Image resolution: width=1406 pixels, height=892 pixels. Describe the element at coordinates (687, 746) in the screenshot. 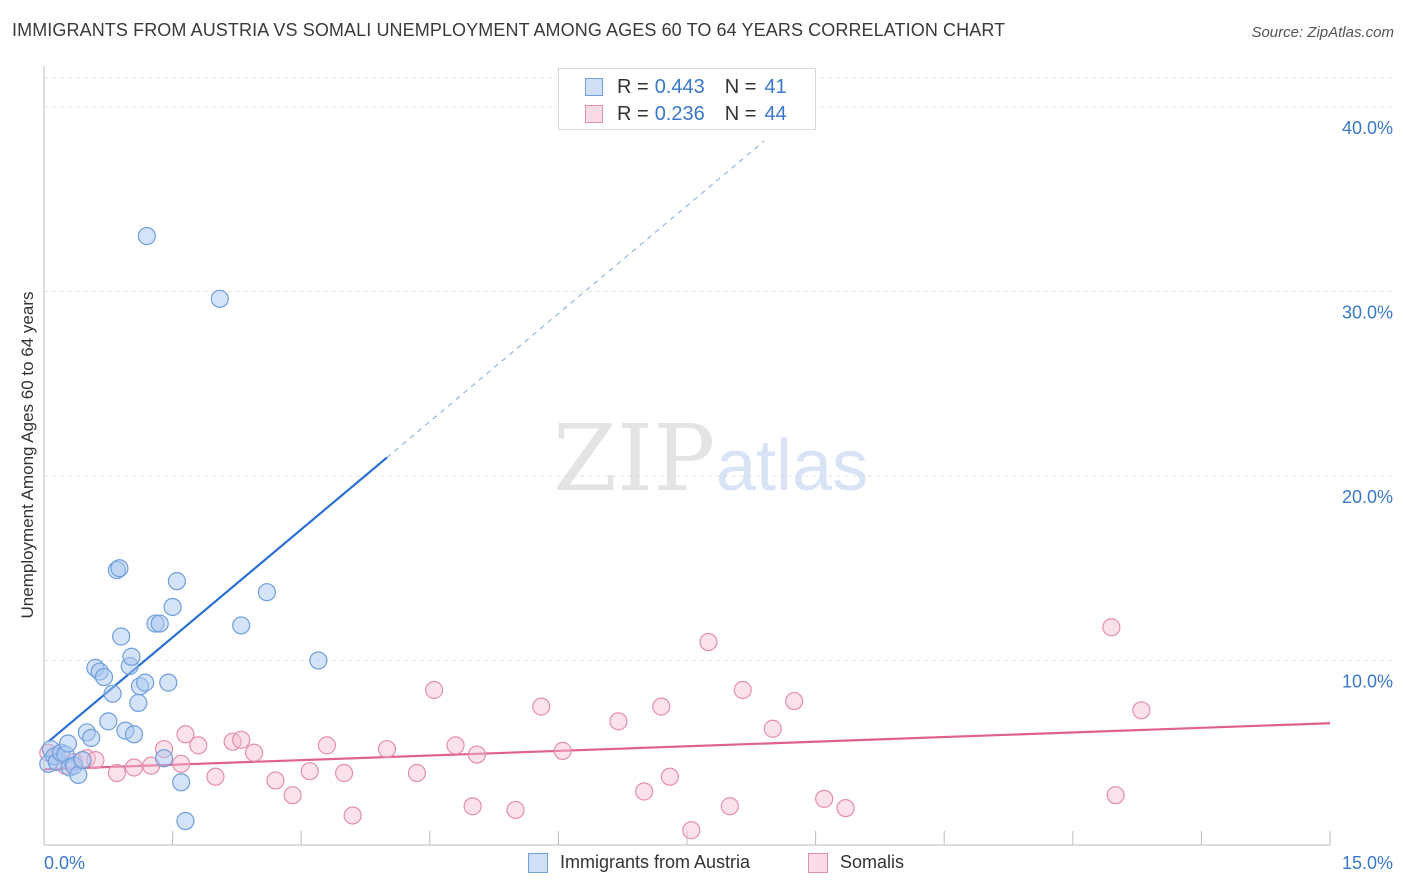

I see `somalis-trend-line` at that location.